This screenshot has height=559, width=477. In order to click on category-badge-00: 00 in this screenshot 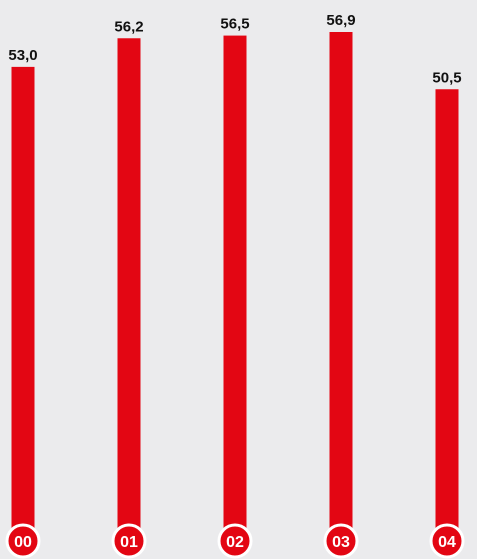, I will do `click(23, 541)`.